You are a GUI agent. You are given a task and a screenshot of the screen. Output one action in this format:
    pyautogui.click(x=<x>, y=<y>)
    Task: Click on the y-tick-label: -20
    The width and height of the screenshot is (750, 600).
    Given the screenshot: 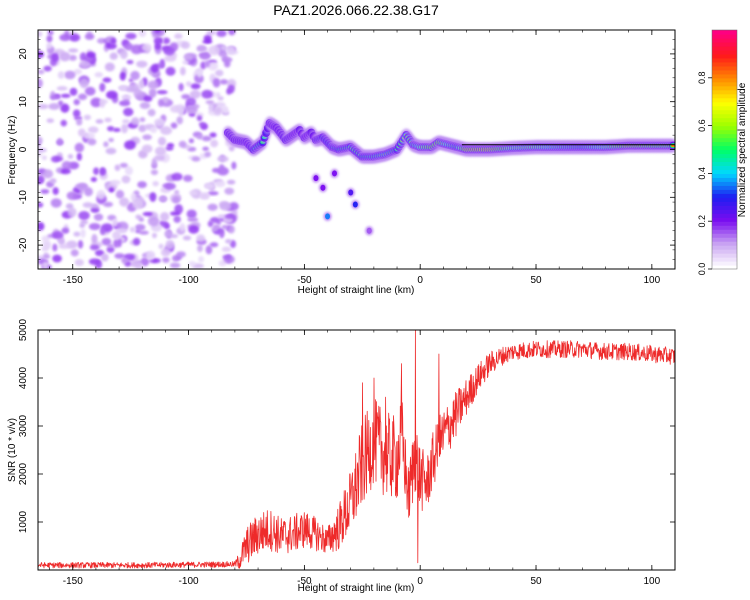 What is the action you would take?
    pyautogui.click(x=23, y=244)
    